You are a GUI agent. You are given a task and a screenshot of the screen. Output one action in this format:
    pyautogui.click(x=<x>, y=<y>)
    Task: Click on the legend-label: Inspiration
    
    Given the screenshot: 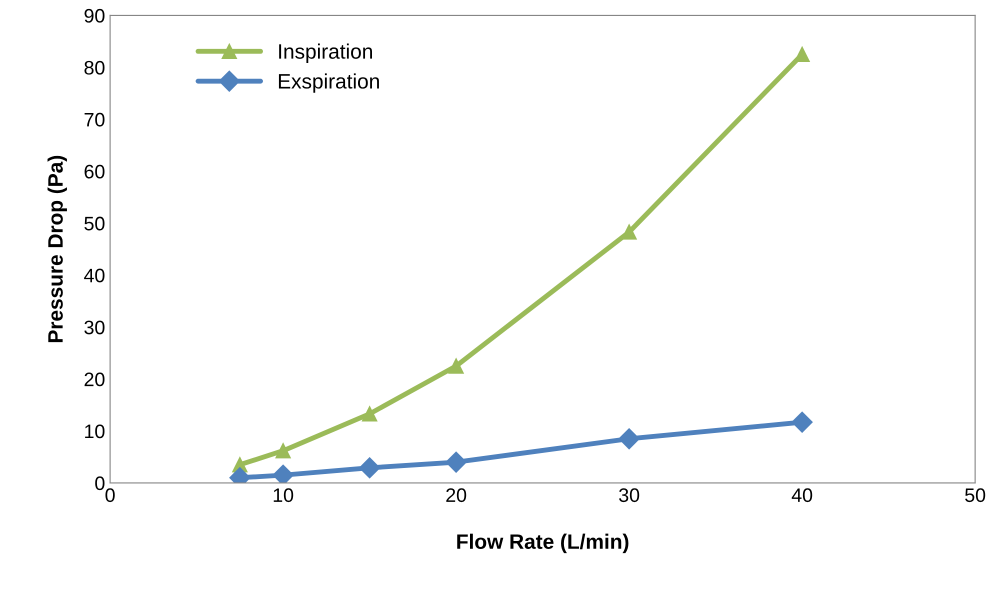 What is the action you would take?
    pyautogui.click(x=325, y=53)
    